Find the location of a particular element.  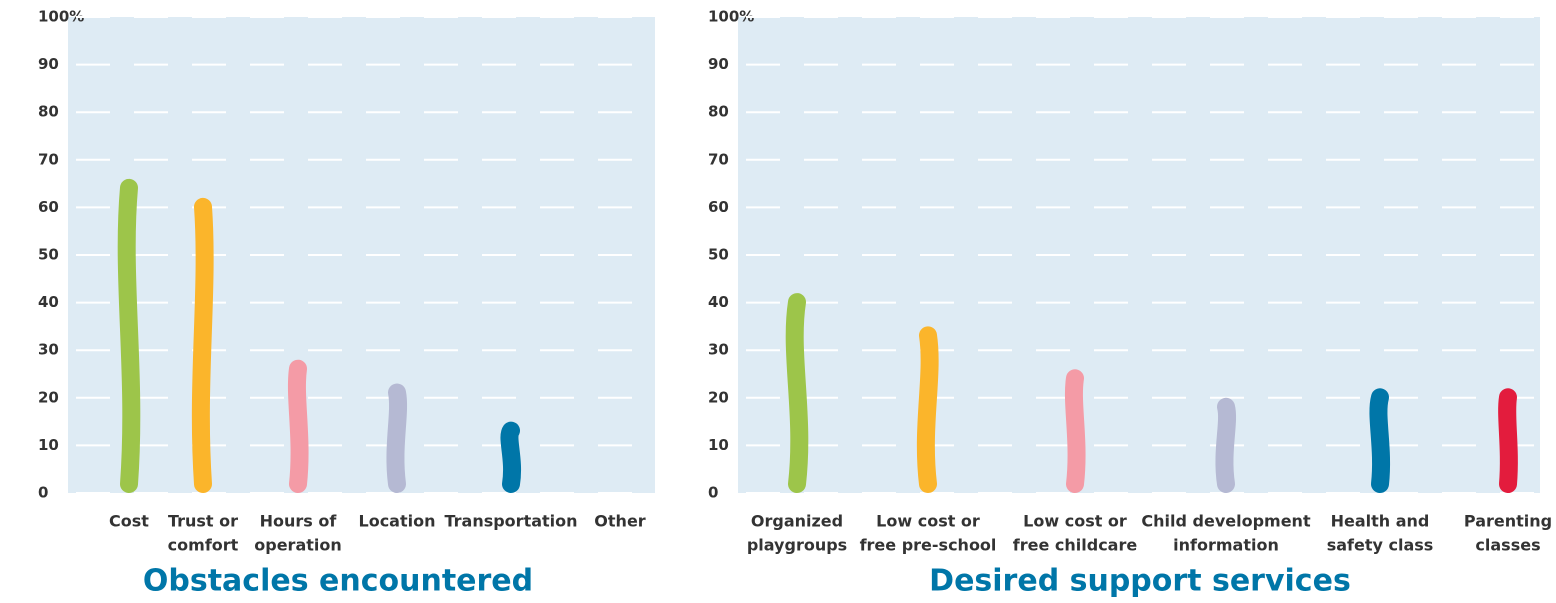

x-tick-label: free pre-school is located at coordinates (928, 545).